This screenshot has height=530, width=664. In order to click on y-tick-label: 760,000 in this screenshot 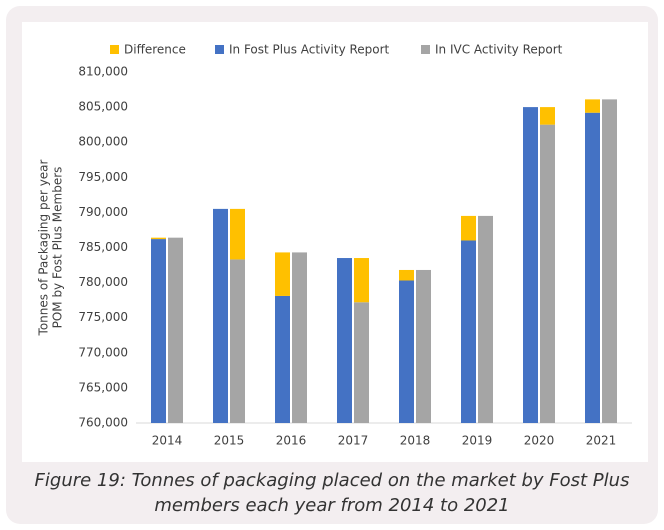, I will do `click(103, 423)`.